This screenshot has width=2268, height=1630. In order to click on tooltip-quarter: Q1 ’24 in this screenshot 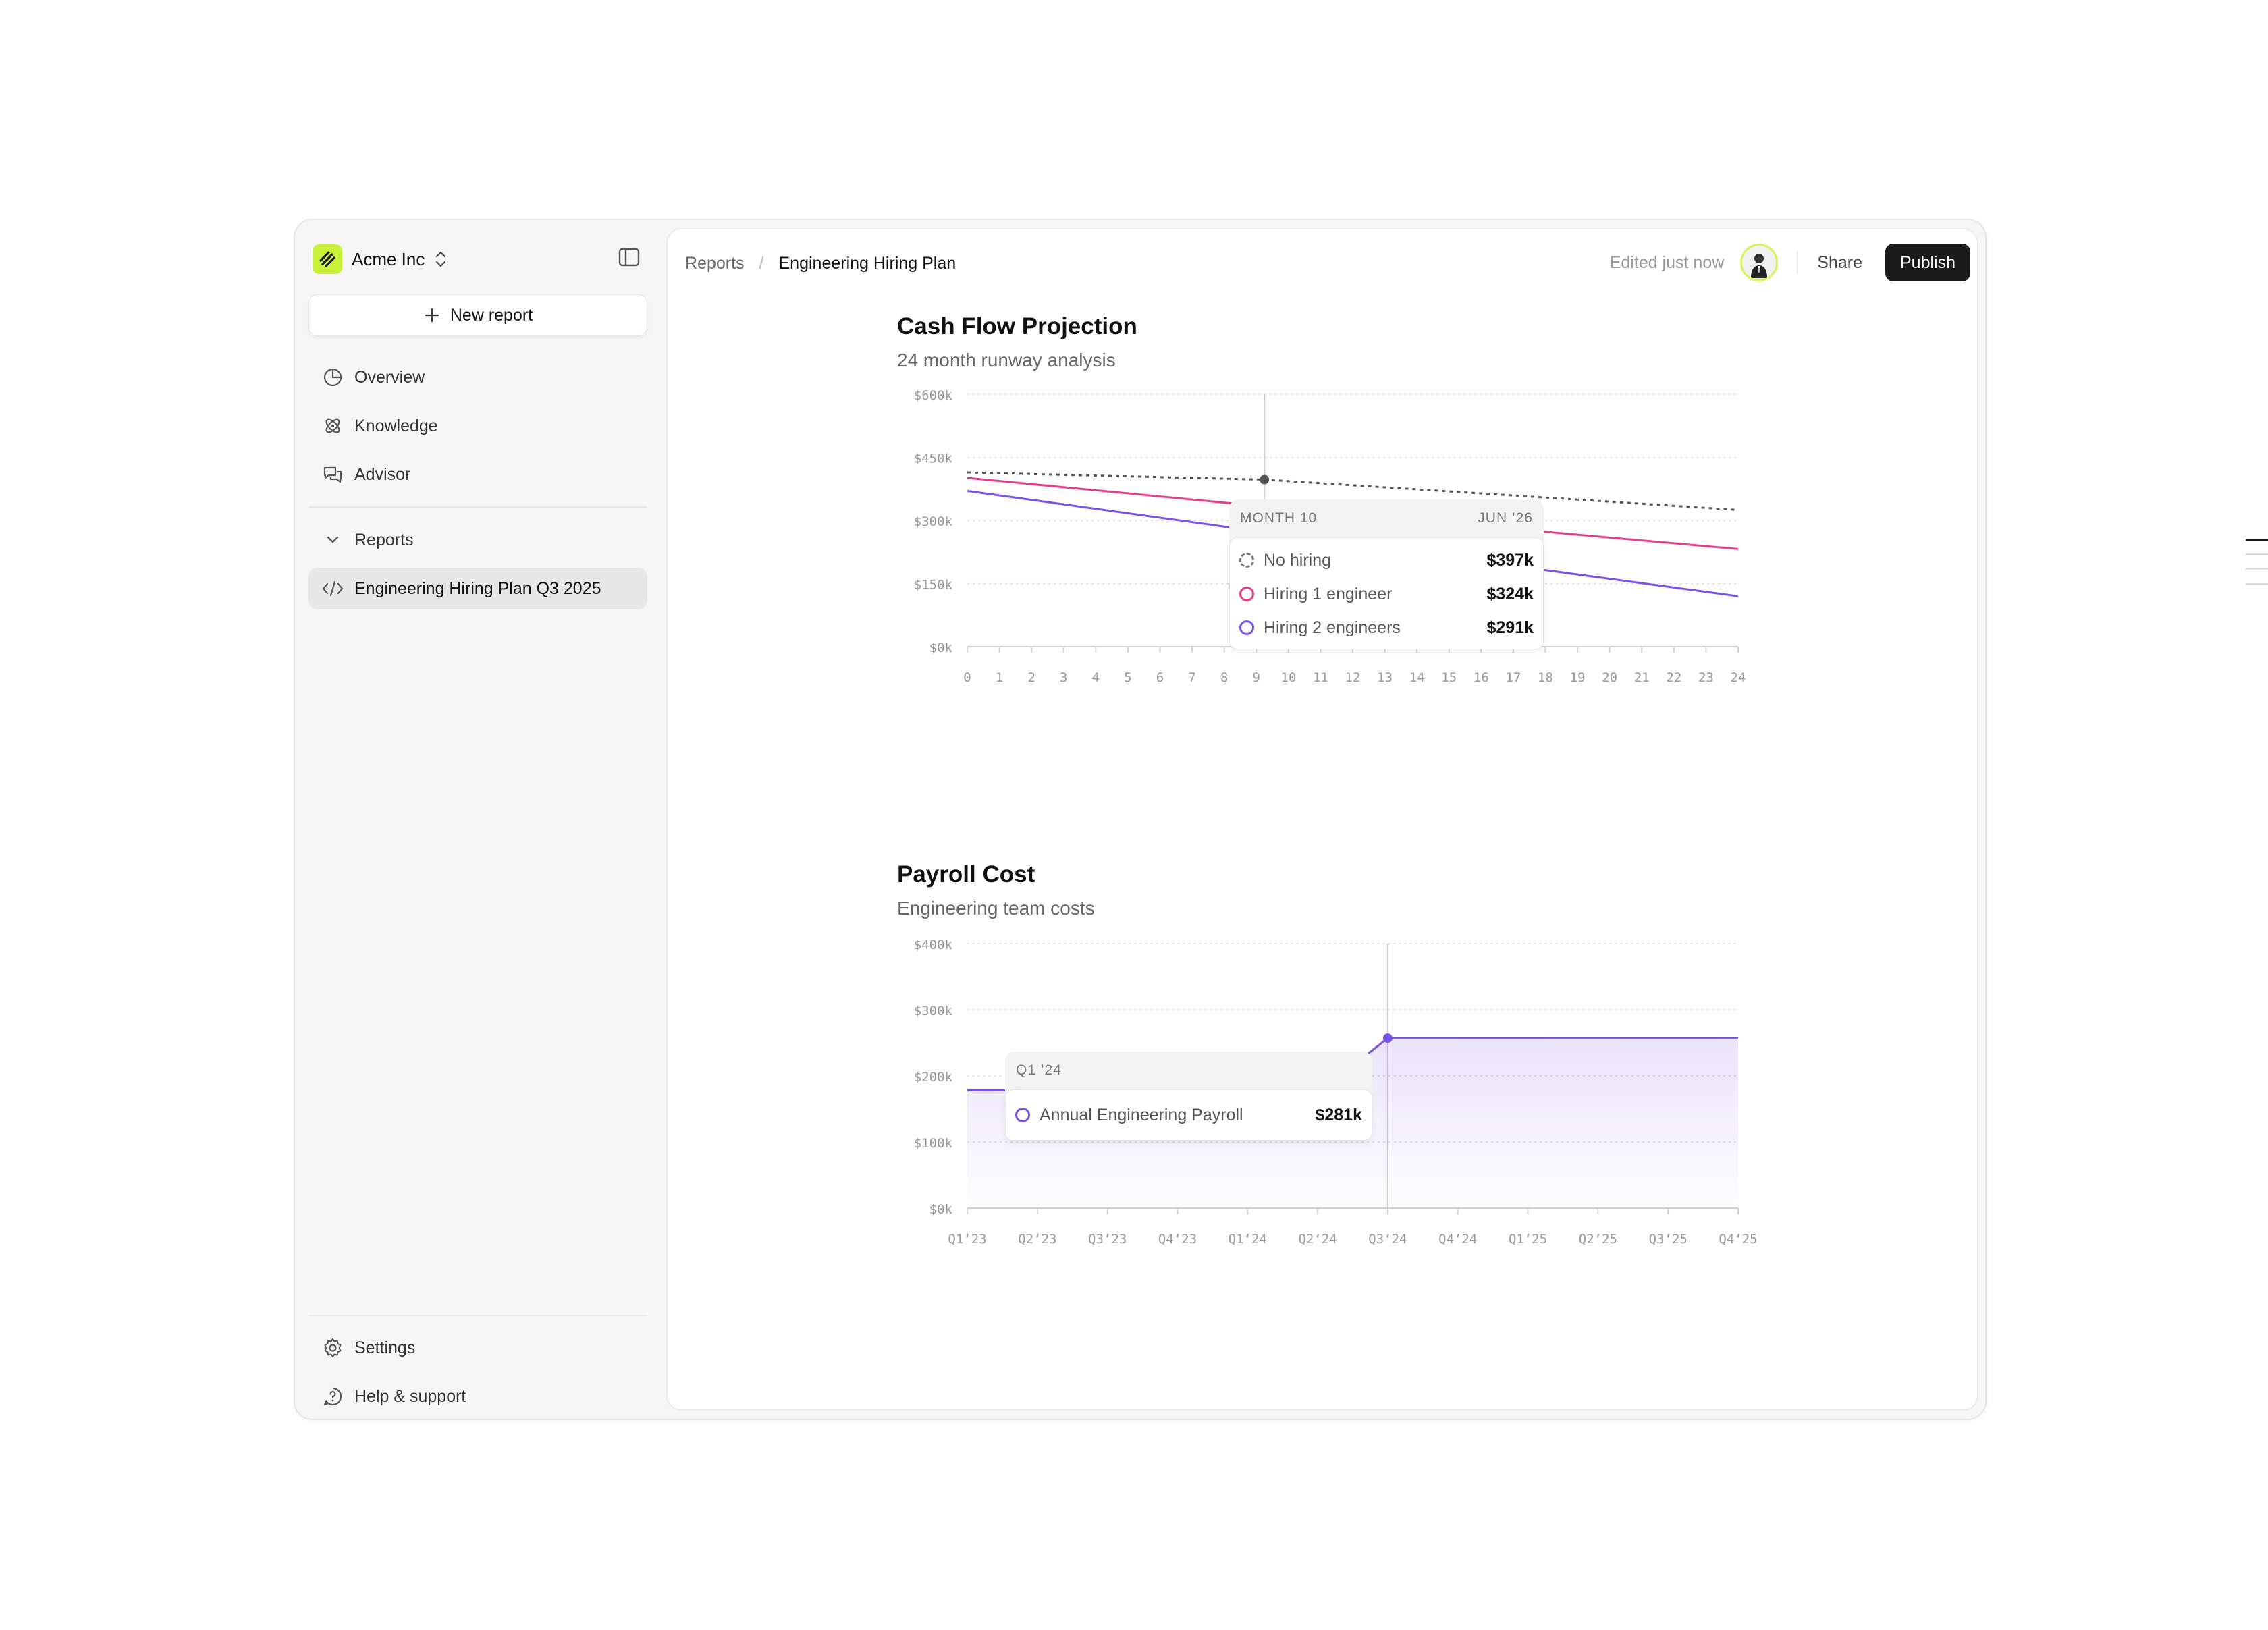, I will do `click(1039, 1070)`.